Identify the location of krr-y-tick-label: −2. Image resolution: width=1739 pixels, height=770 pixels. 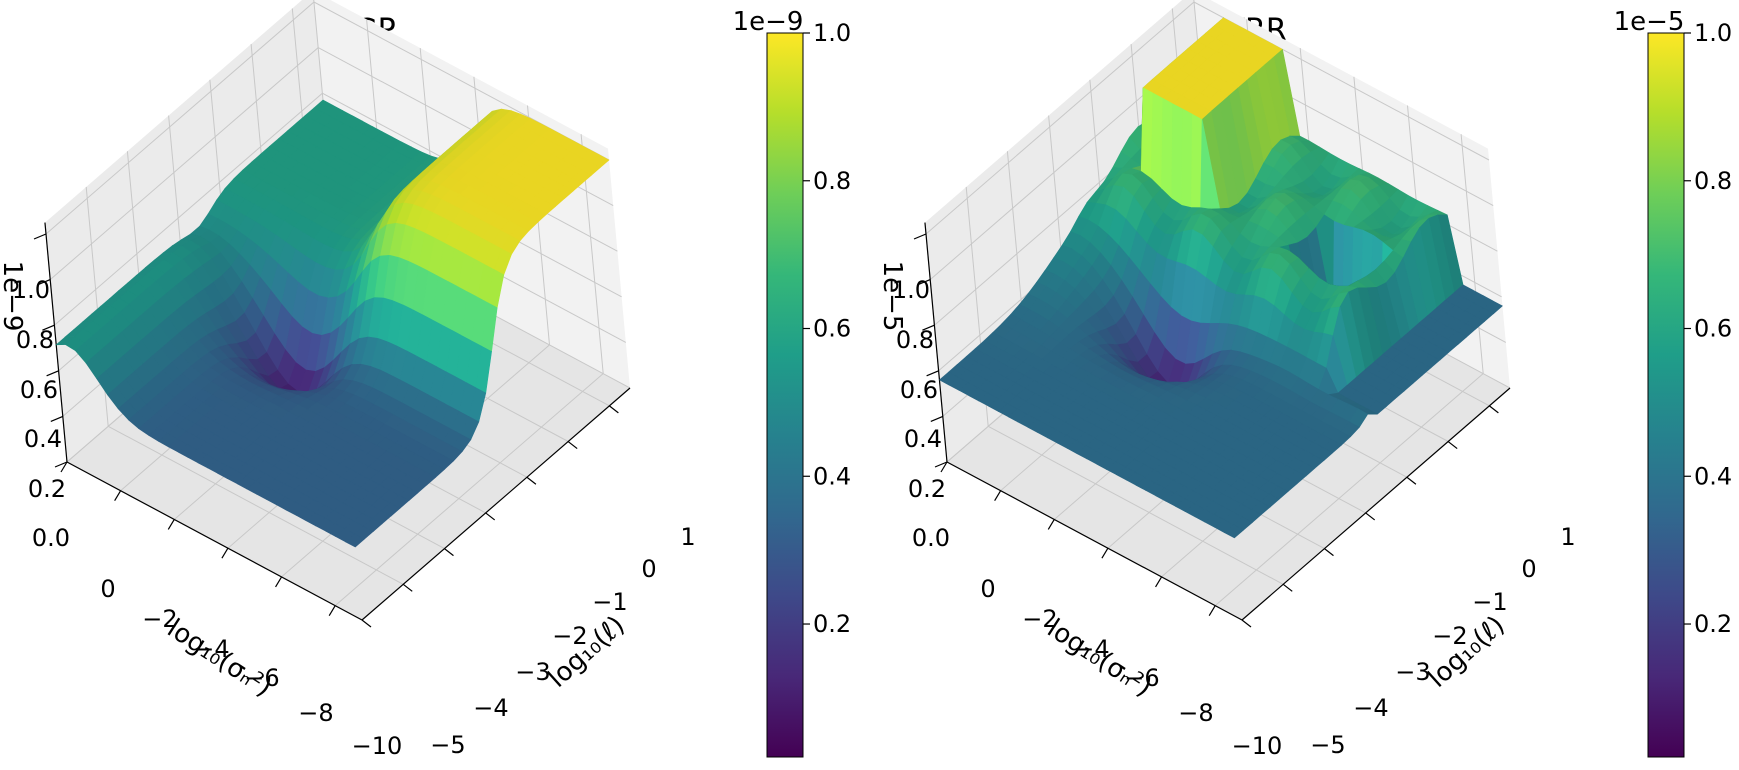
(1449, 636).